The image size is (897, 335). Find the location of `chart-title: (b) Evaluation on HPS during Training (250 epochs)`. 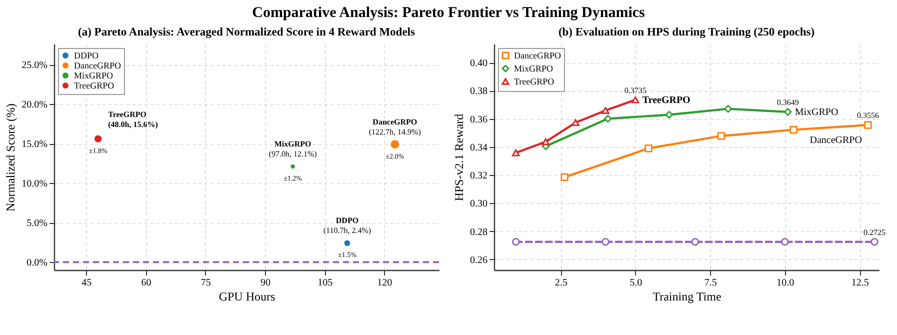

chart-title: (b) Evaluation on HPS during Training (250 epochs) is located at coordinates (686, 32).